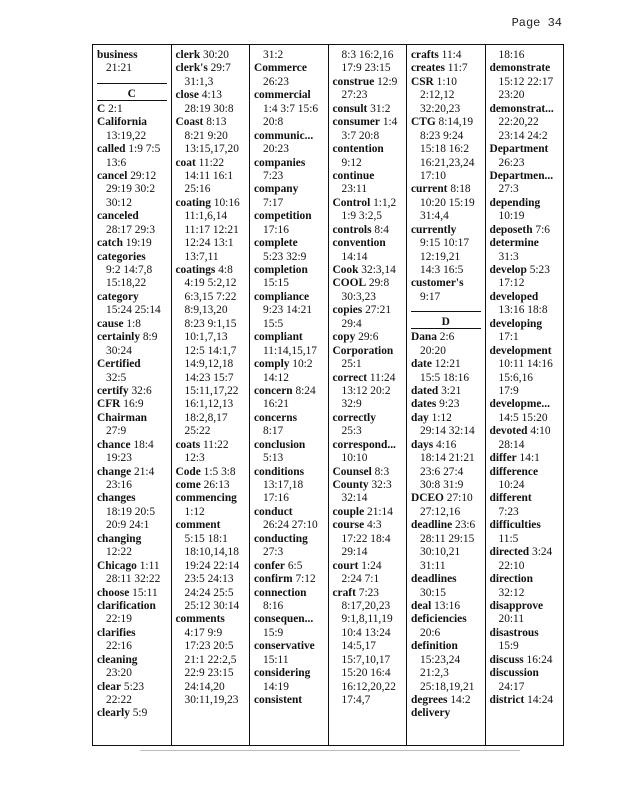 The width and height of the screenshot is (618, 800). I want to click on index-entry-continuation: 19:24 22:14, so click(213, 566).